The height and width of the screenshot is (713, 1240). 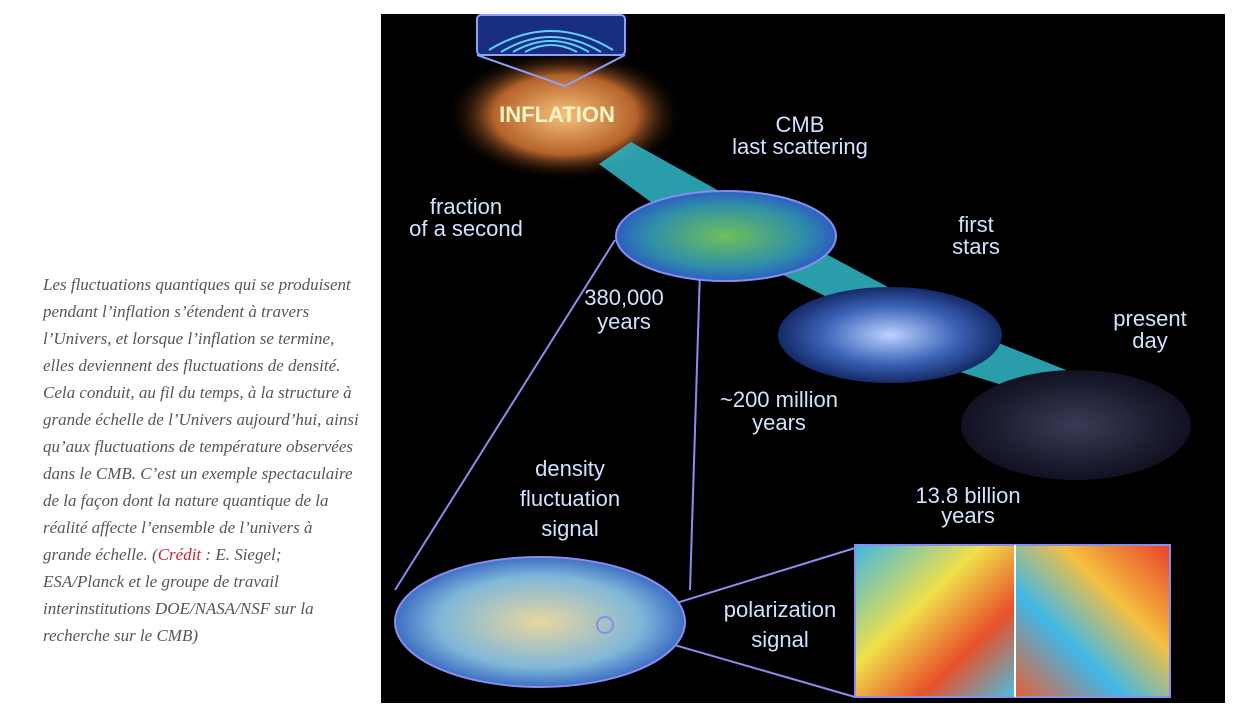 I want to click on galaxies-image, so click(x=1076, y=425).